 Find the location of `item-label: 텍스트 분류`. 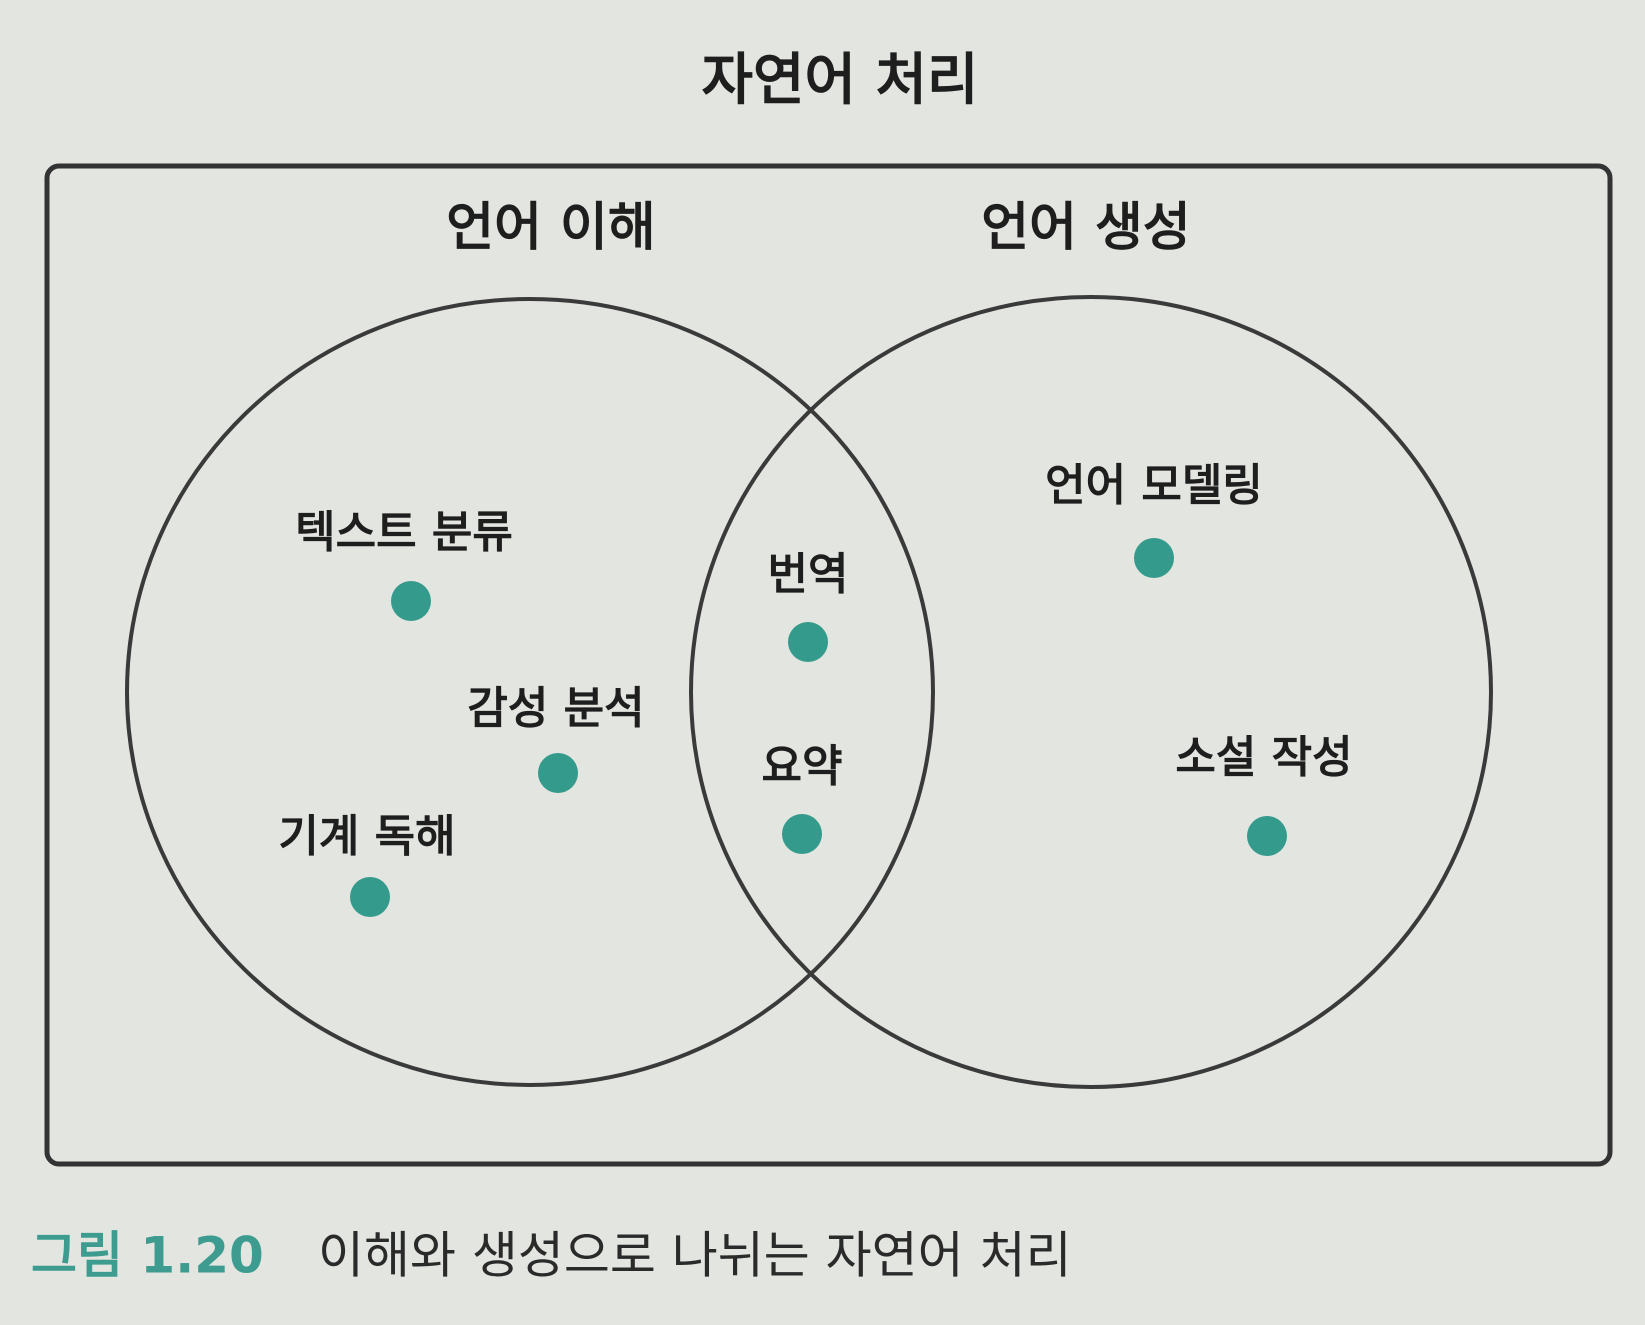

item-label: 텍스트 분류 is located at coordinates (404, 532).